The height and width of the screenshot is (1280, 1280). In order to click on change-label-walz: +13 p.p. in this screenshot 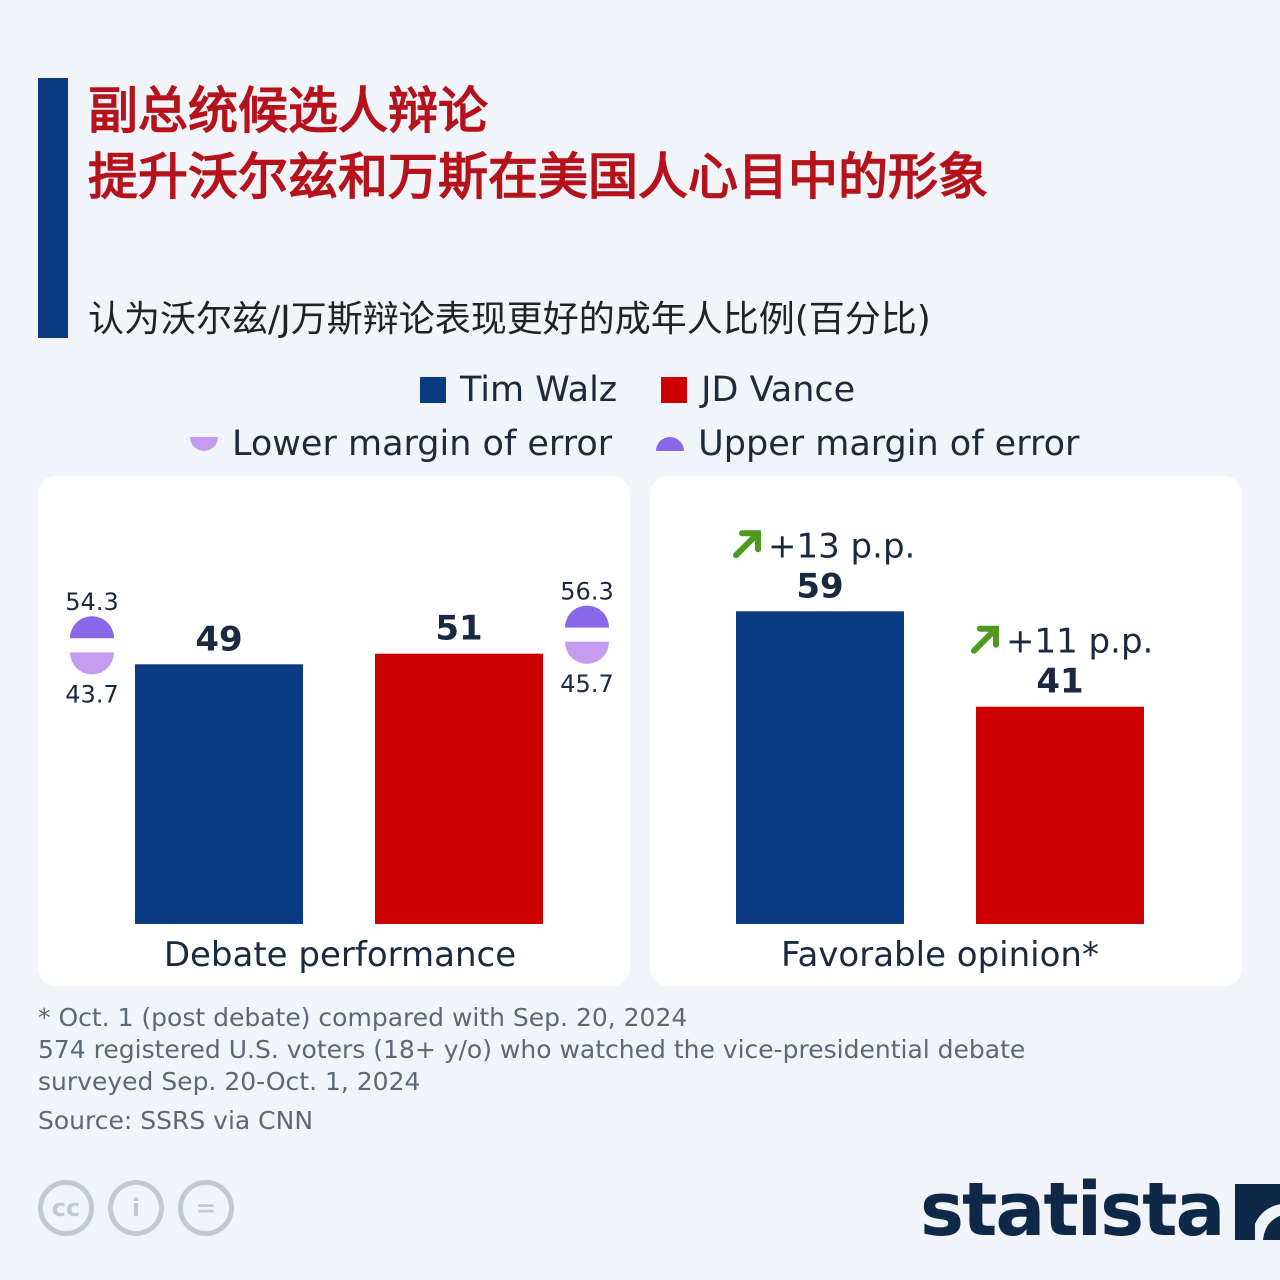, I will do `click(841, 546)`.